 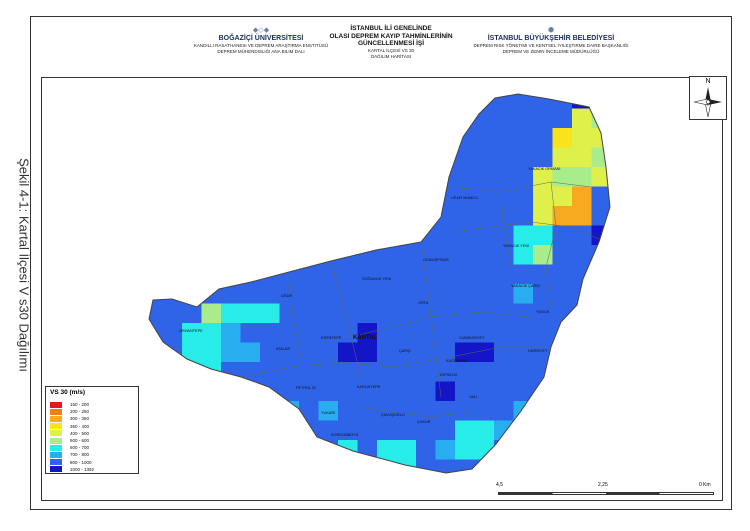 What do you see at coordinates (707, 102) in the screenshot?
I see `compass-icon` at bounding box center [707, 102].